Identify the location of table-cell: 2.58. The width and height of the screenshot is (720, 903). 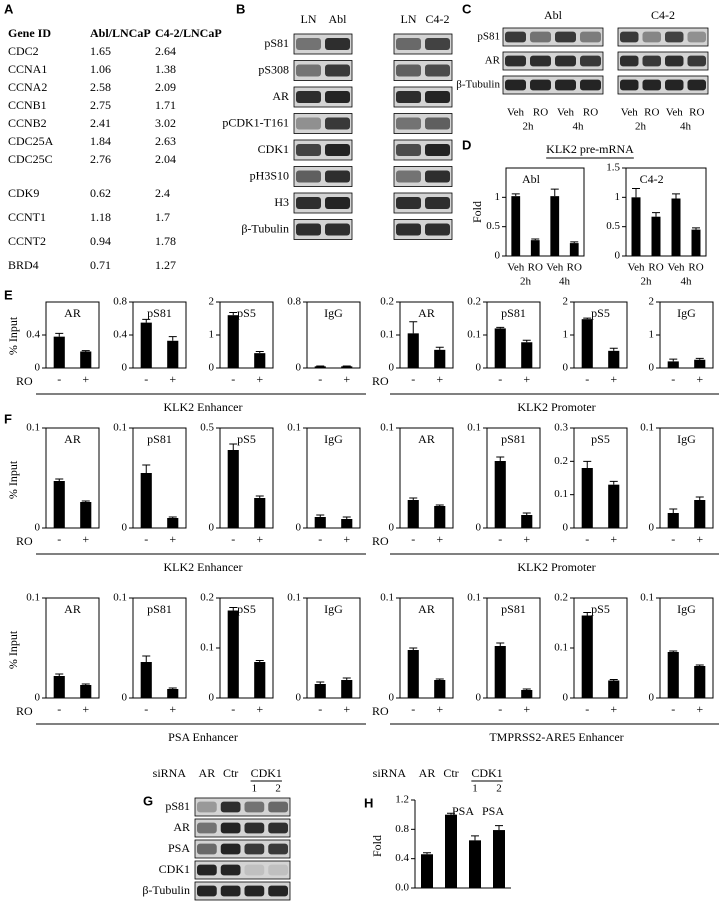
(100, 87).